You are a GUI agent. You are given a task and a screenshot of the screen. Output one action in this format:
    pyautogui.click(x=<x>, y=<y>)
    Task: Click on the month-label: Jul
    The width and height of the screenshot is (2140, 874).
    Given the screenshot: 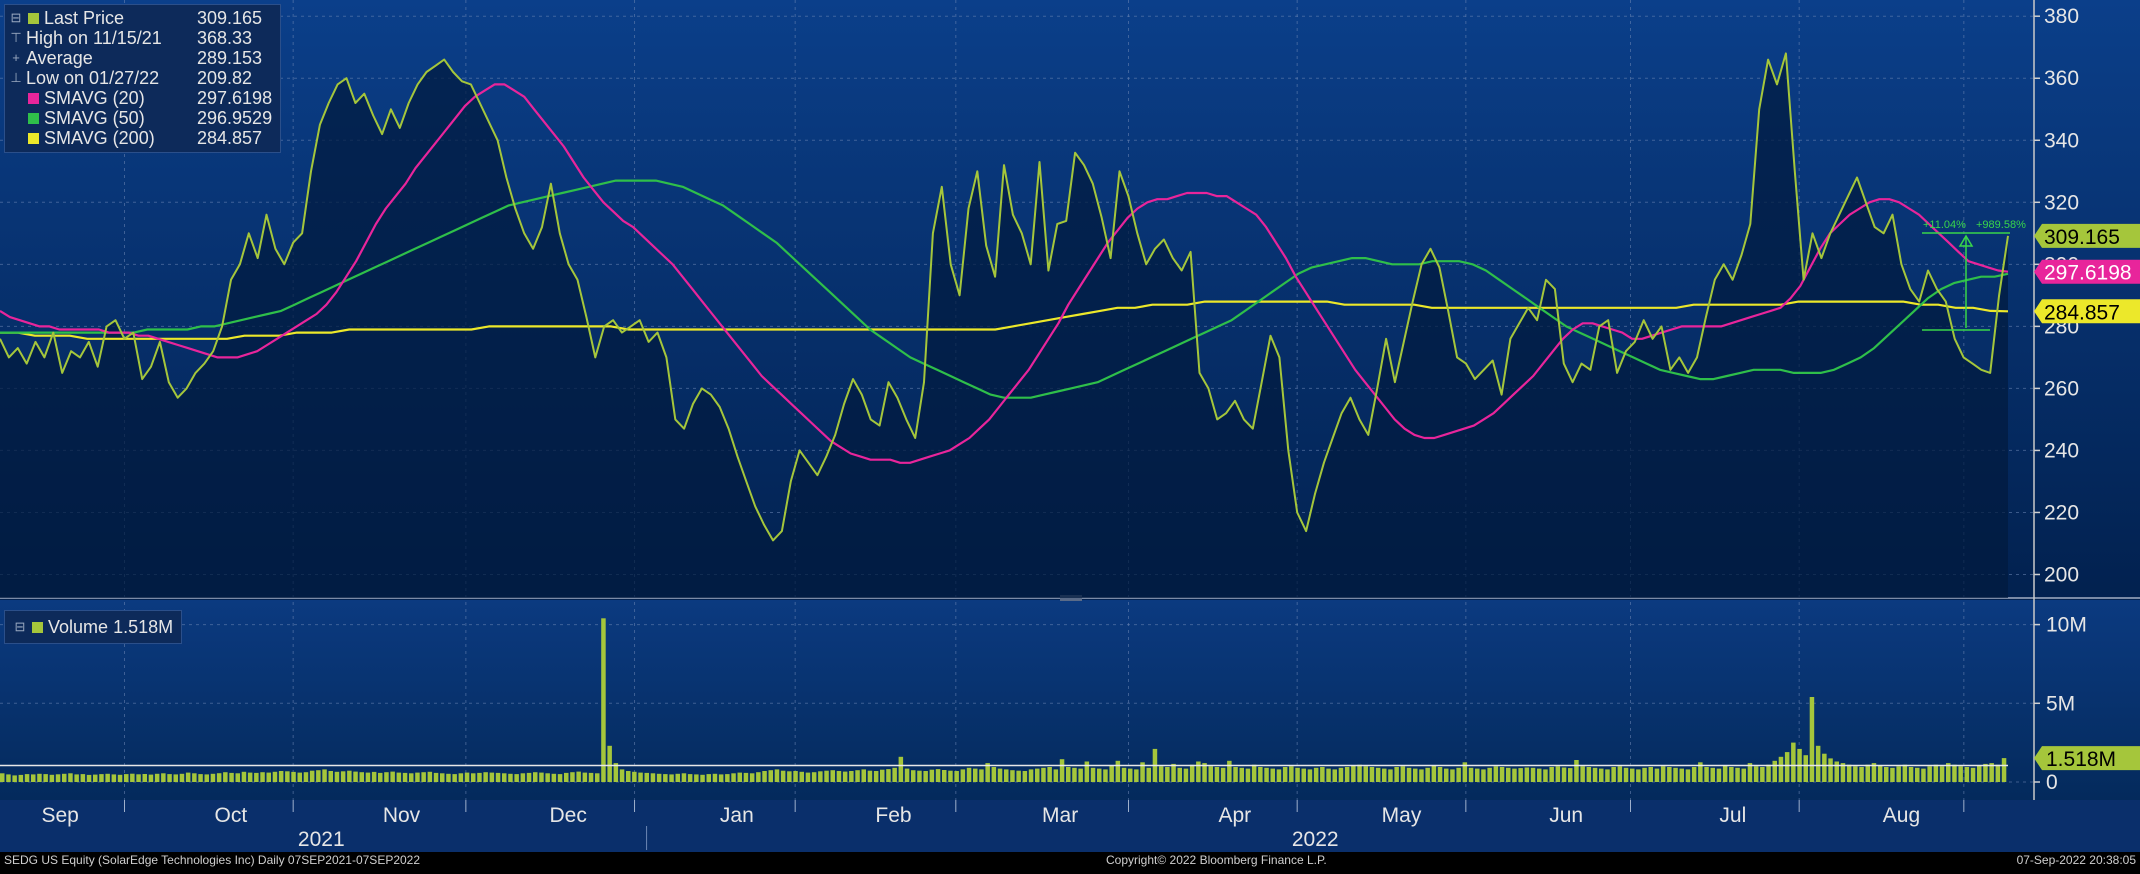 What is the action you would take?
    pyautogui.click(x=1732, y=815)
    